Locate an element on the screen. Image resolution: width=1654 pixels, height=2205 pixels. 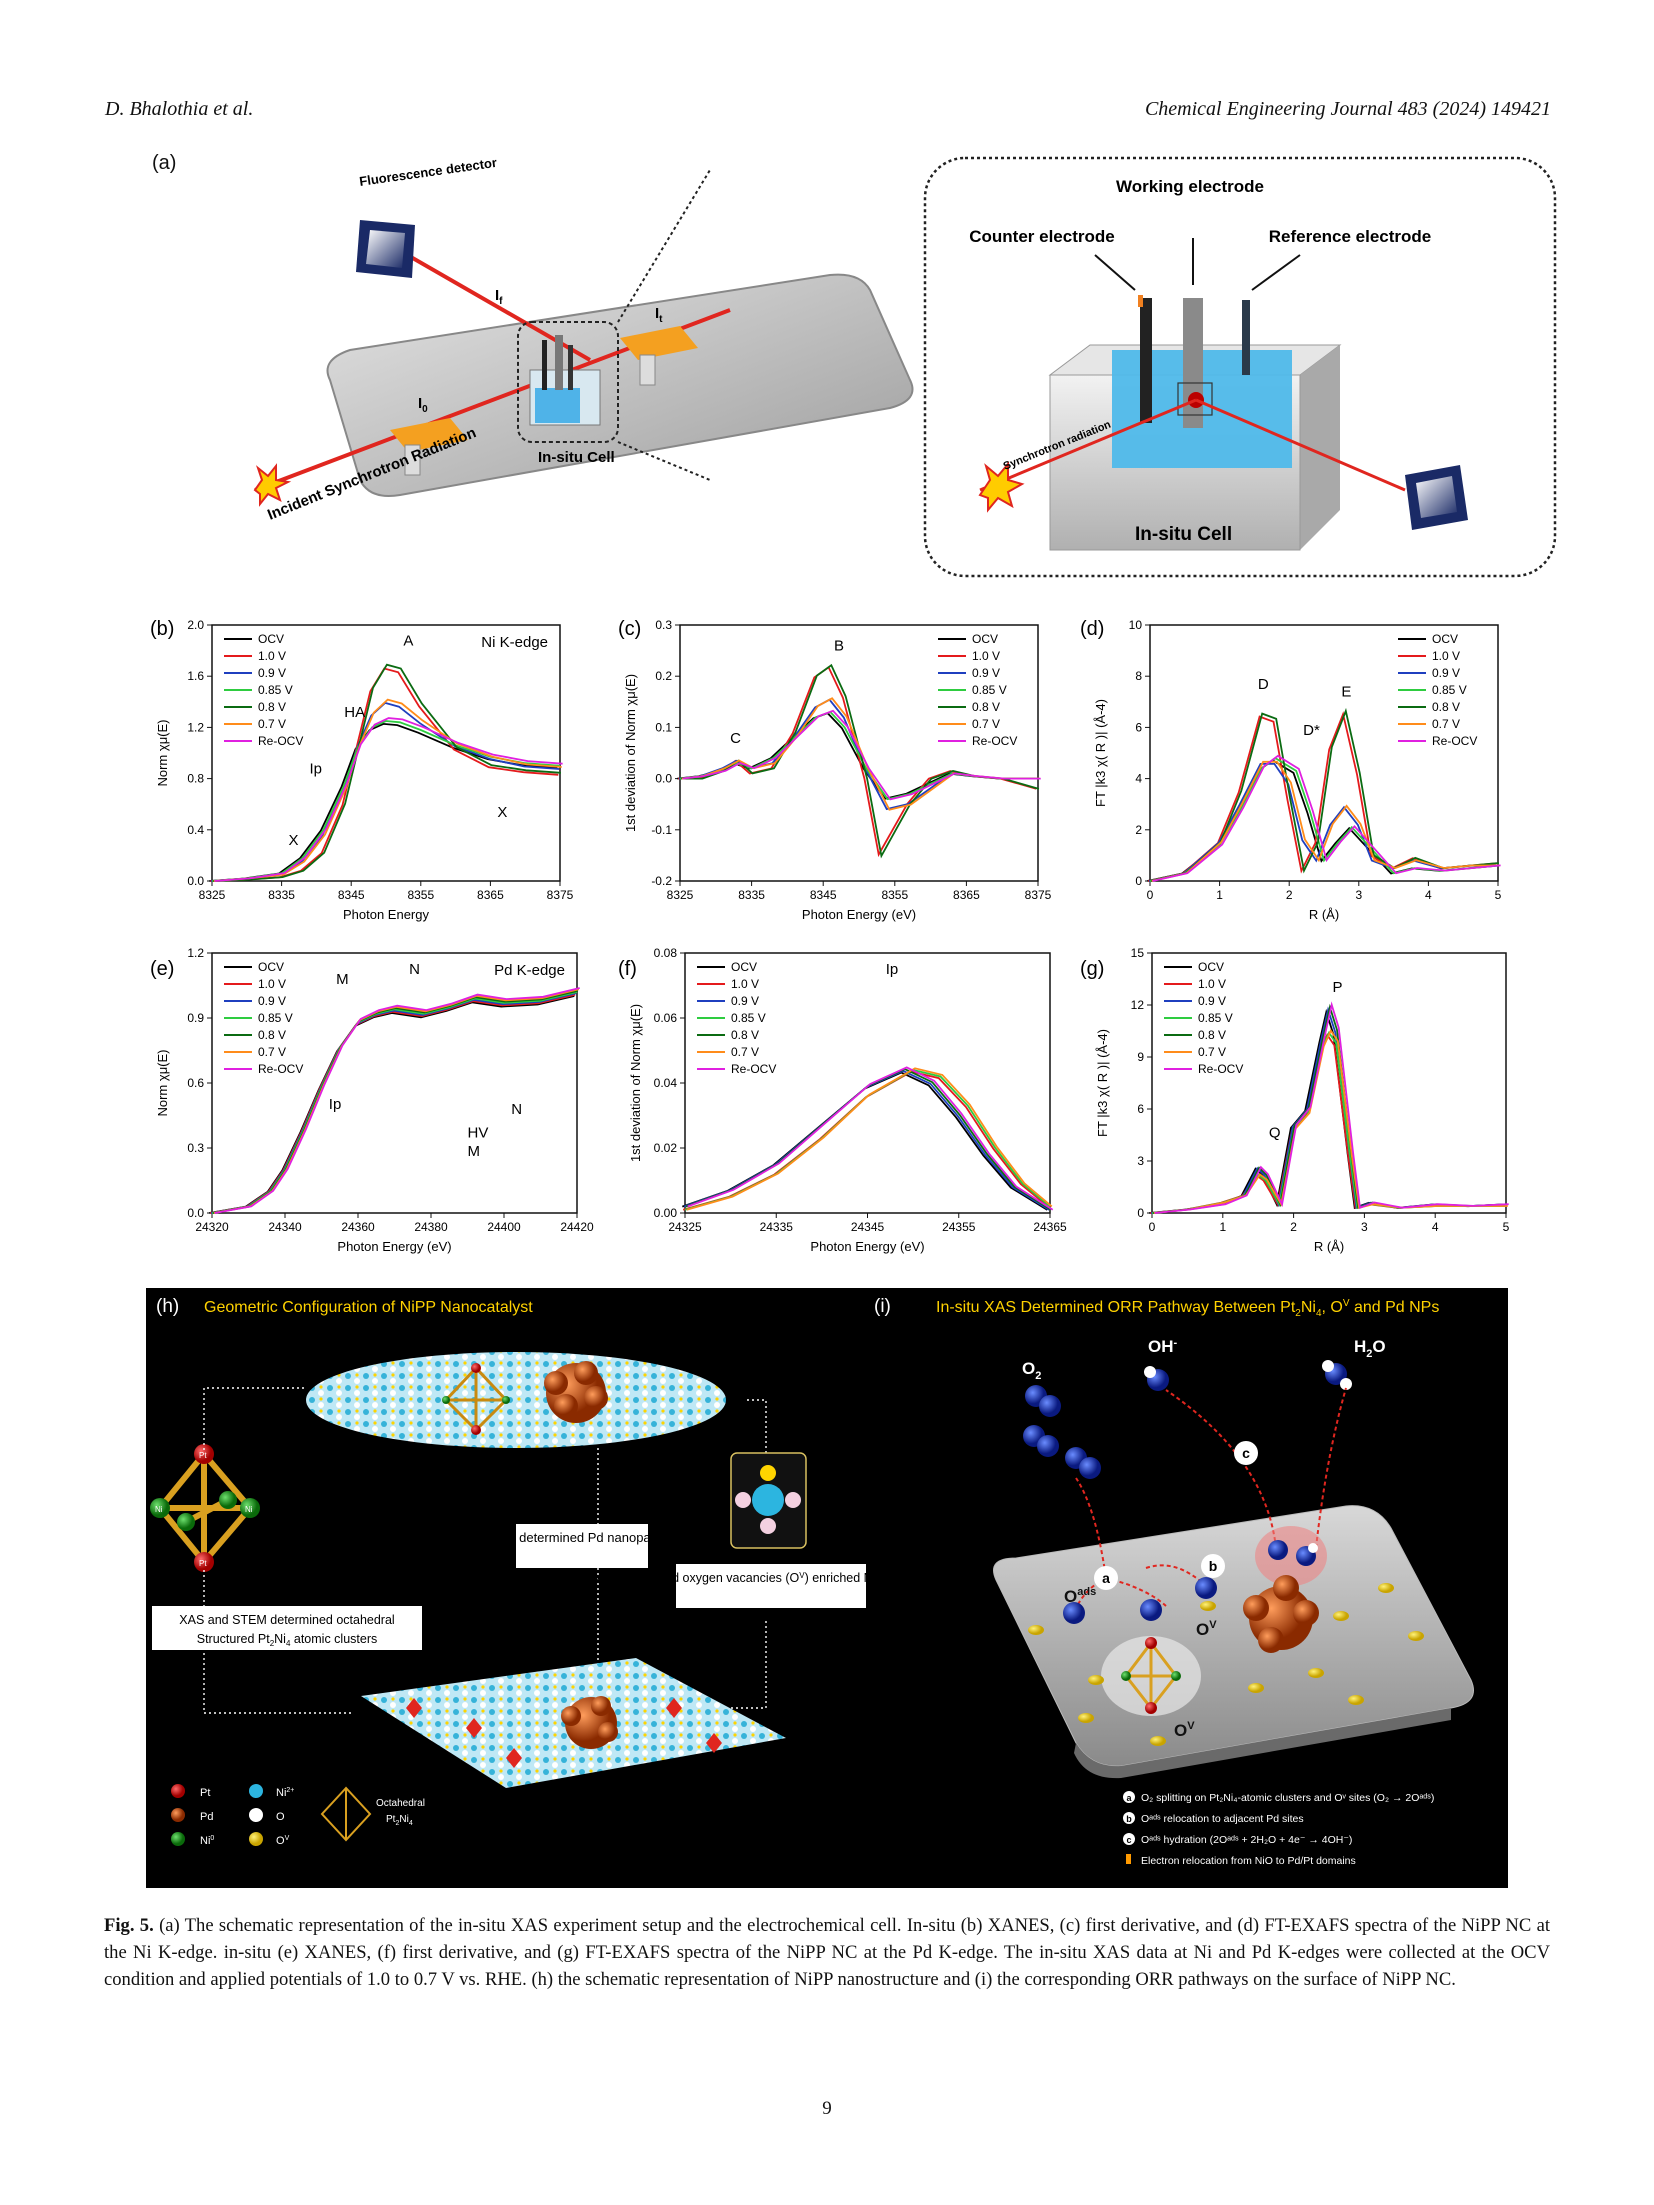
x-tick-label: 24340 is located at coordinates (285, 1227).